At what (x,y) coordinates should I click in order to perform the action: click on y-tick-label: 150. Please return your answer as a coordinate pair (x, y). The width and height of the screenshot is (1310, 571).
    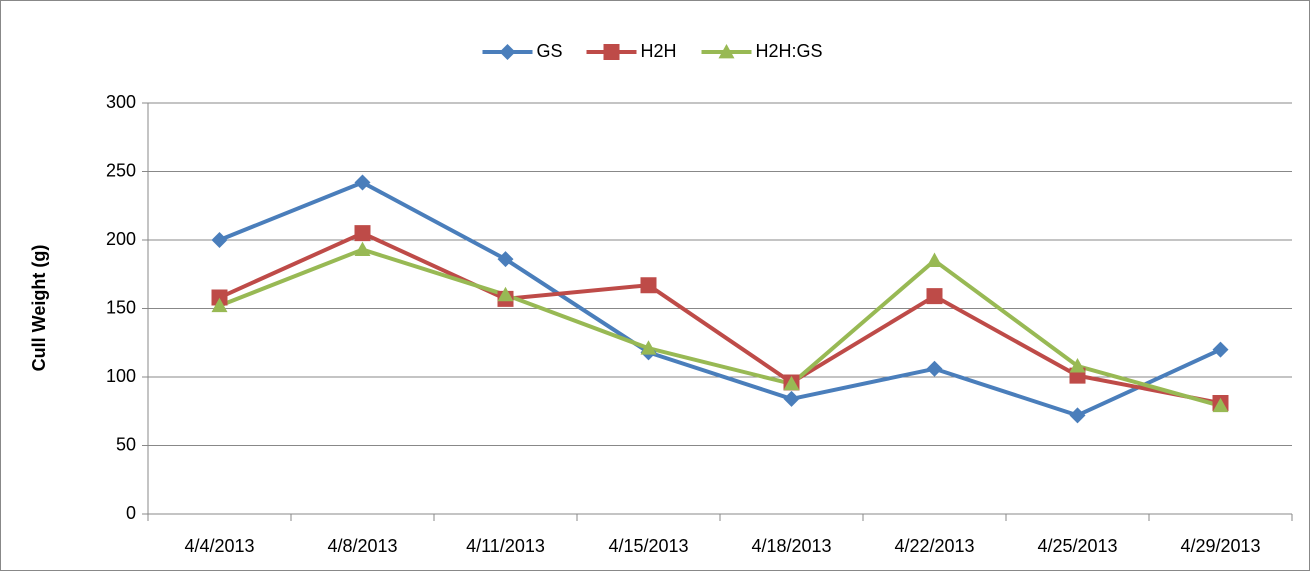
    Looking at the image, I should click on (121, 307).